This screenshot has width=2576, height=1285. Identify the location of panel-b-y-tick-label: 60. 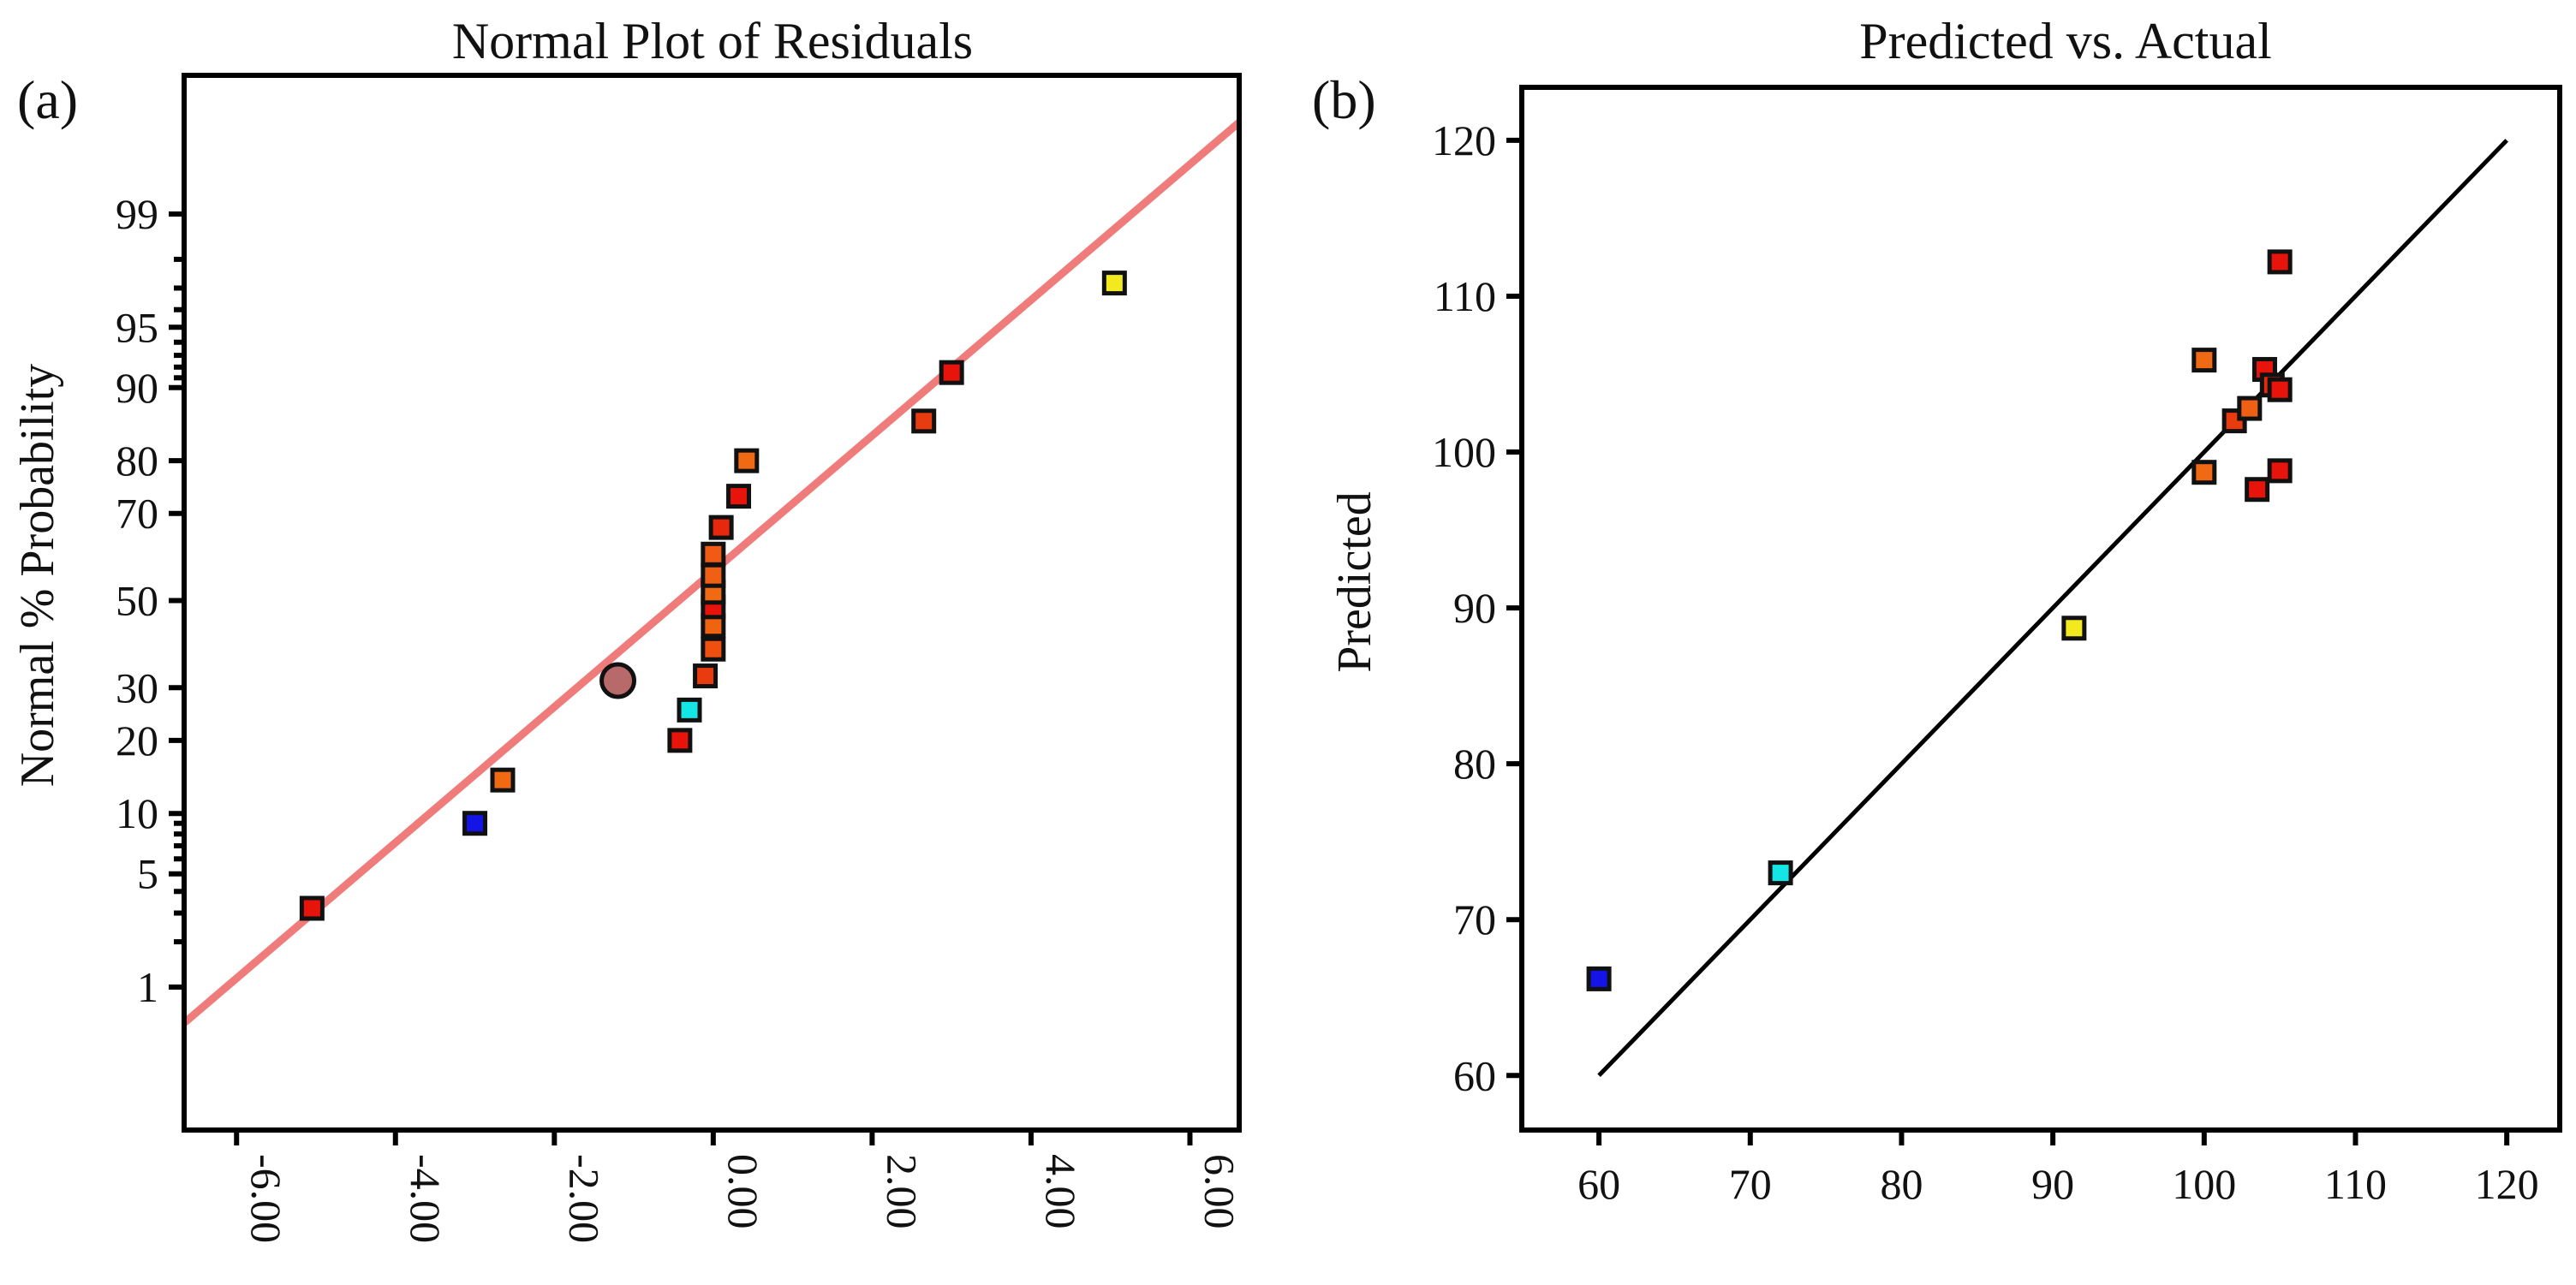
(1474, 1075).